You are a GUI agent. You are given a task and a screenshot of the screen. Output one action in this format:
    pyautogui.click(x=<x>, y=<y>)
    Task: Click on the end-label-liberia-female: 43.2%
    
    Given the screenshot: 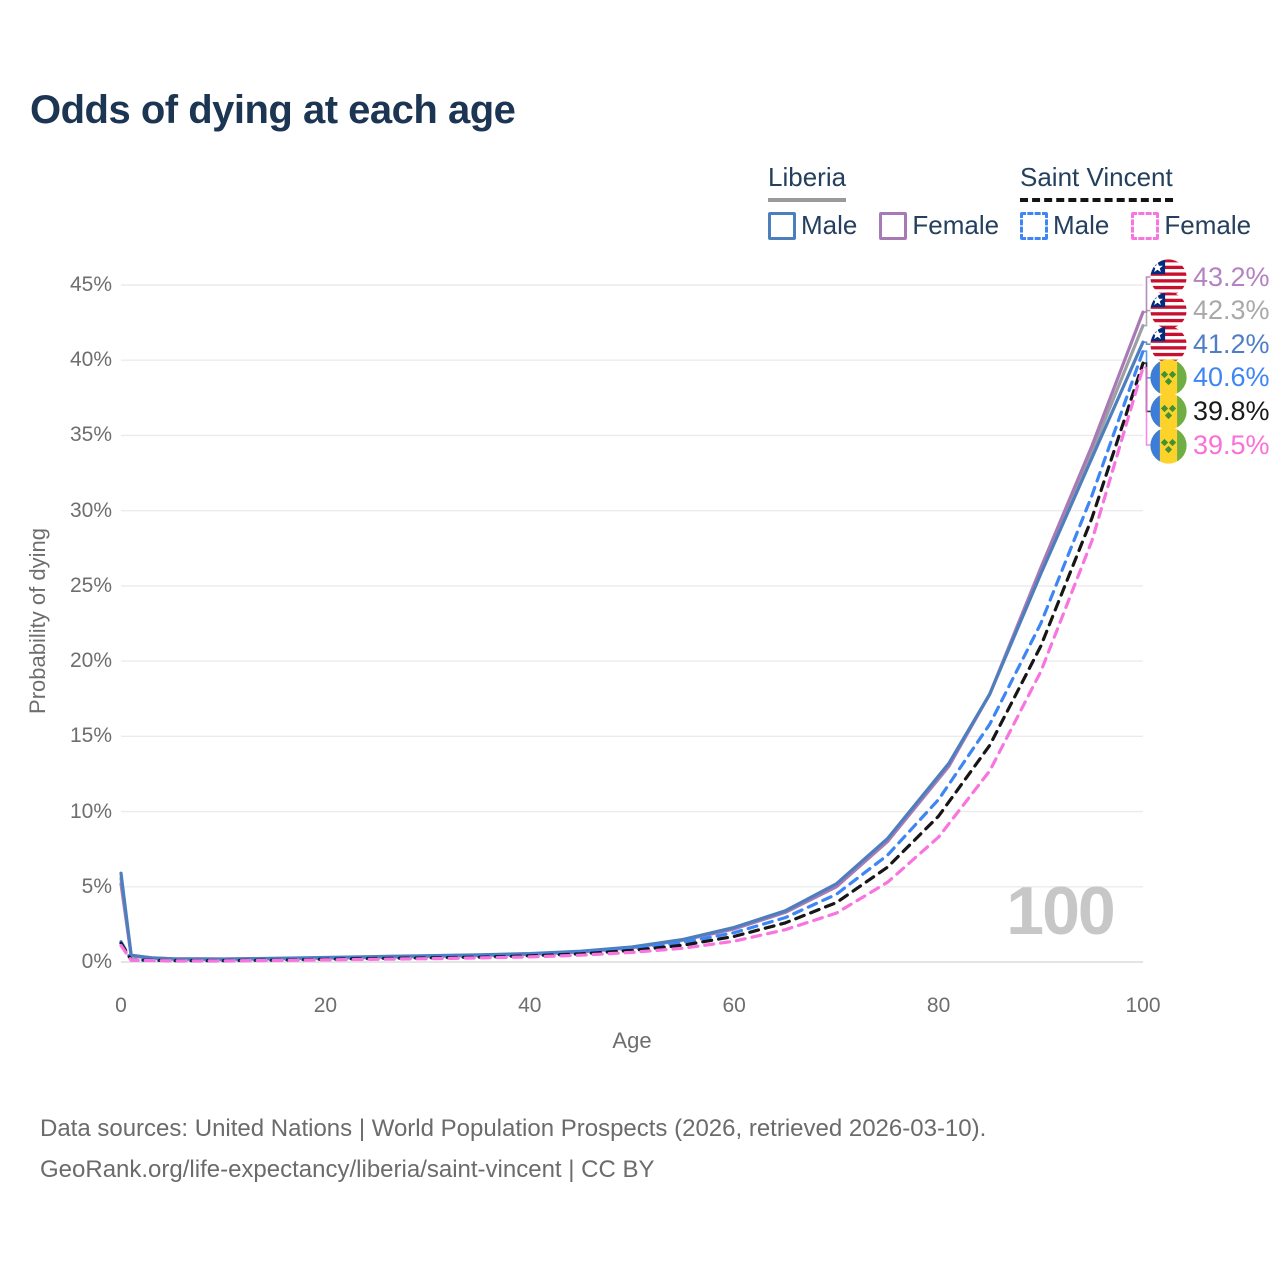 What is the action you would take?
    pyautogui.click(x=1210, y=277)
    